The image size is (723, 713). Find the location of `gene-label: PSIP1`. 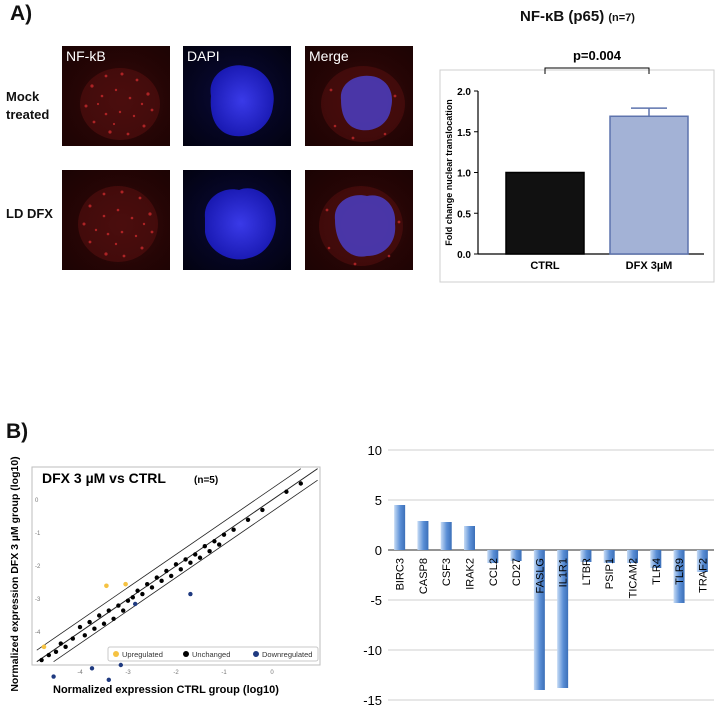

gene-label: PSIP1 is located at coordinates (610, 573).